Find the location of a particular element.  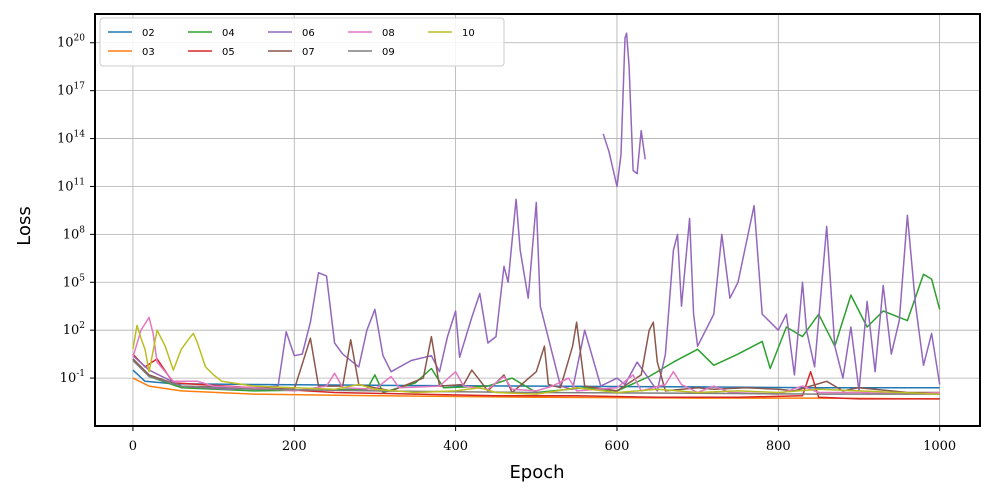

y-tick-label: 10²⁰ is located at coordinates (71, 42).